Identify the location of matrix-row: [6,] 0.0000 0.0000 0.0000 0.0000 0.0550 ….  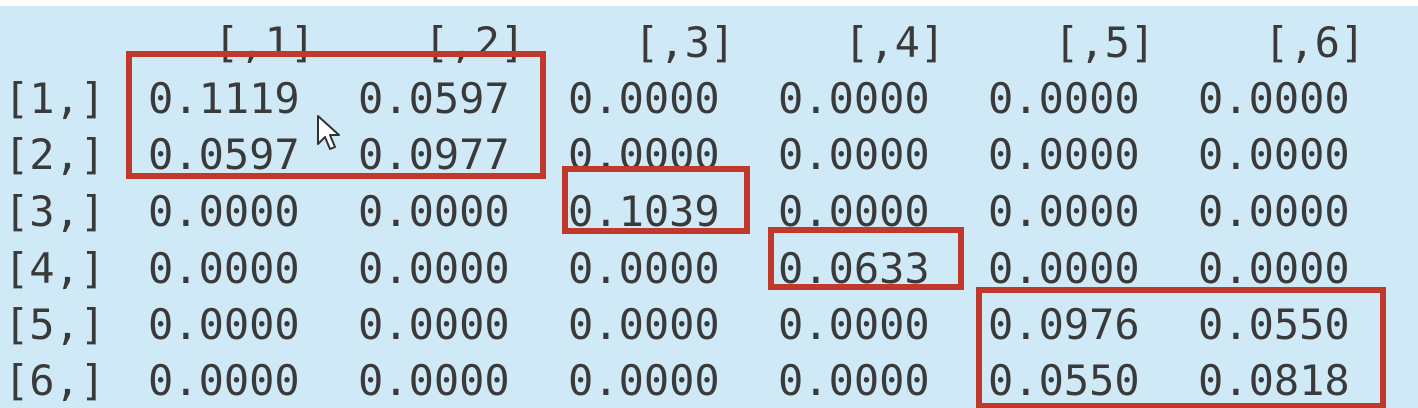
(675, 380).